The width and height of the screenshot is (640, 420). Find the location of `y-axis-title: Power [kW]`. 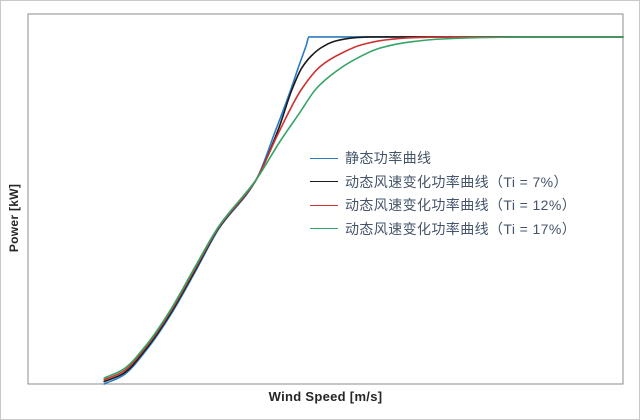

y-axis-title: Power [kW] is located at coordinates (14, 218).